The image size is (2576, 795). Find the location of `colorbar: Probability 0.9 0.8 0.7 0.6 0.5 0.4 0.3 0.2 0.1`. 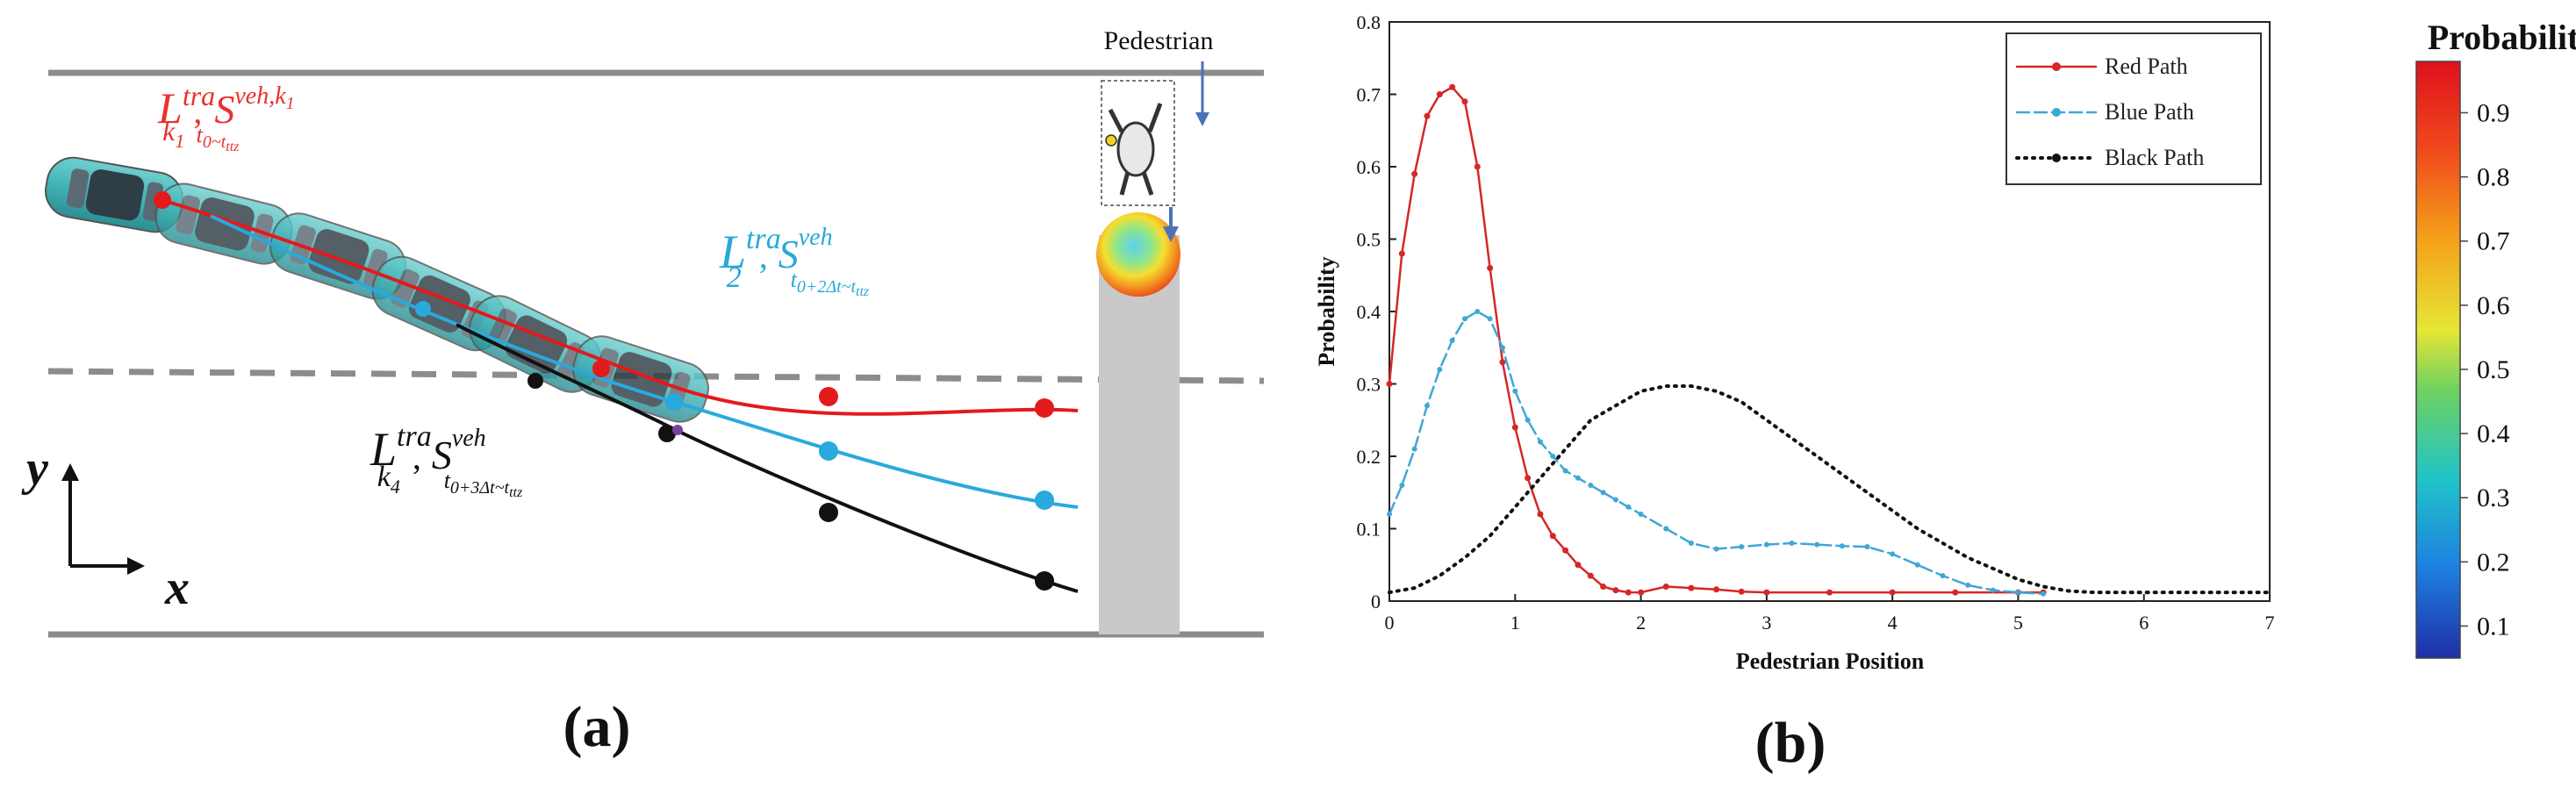

colorbar: Probability 0.9 0.8 0.7 0.6 0.5 0.4 0.3 0.2 0.1 is located at coordinates (2496, 338).